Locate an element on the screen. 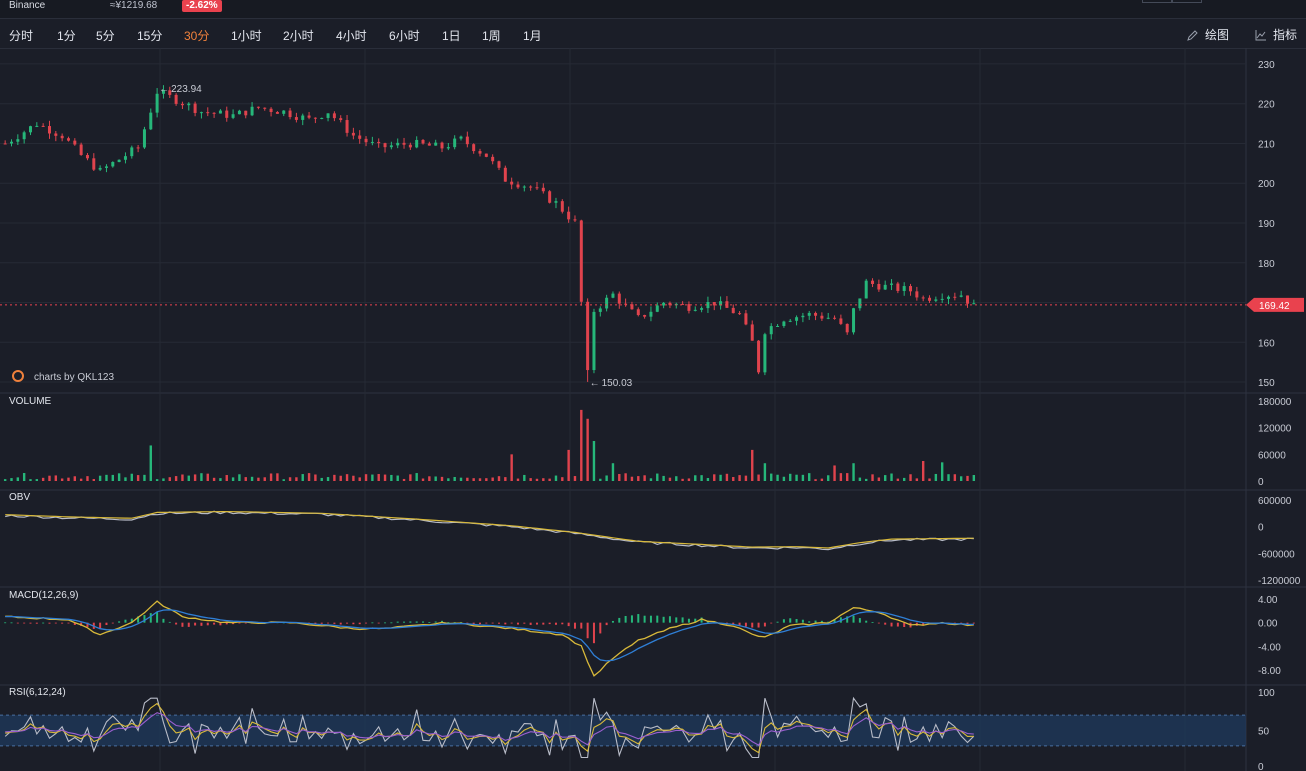 This screenshot has height=771, width=1306. draw-tool-button: 绘图 is located at coordinates (1208, 34).